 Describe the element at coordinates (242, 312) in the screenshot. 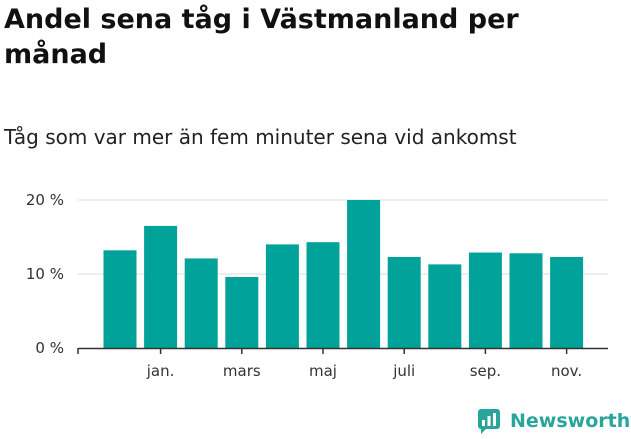

I see `bar-mars` at that location.